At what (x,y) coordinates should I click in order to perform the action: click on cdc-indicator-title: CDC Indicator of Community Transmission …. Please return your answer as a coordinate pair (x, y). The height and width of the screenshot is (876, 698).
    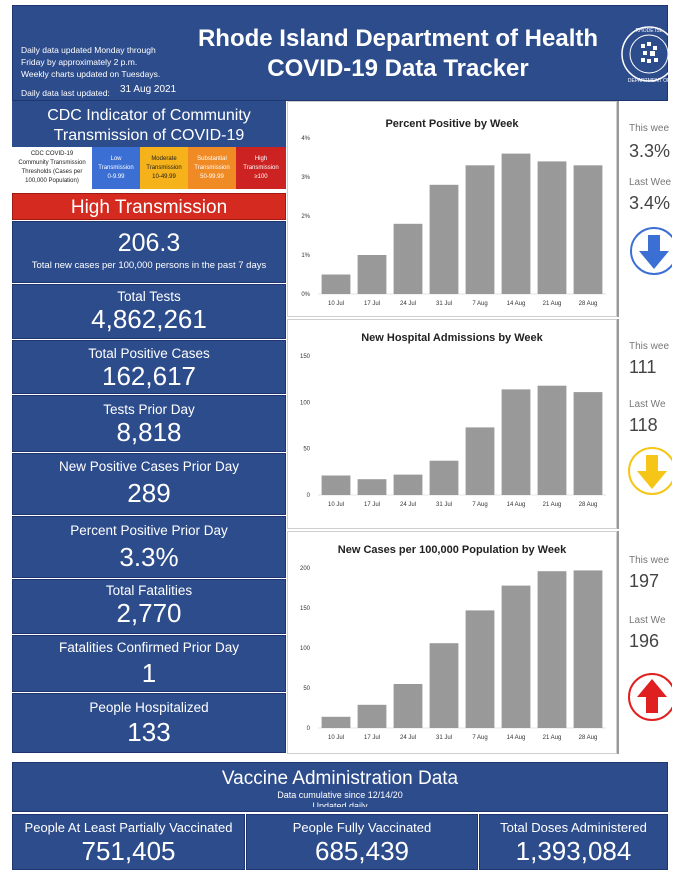
    Looking at the image, I should click on (149, 124).